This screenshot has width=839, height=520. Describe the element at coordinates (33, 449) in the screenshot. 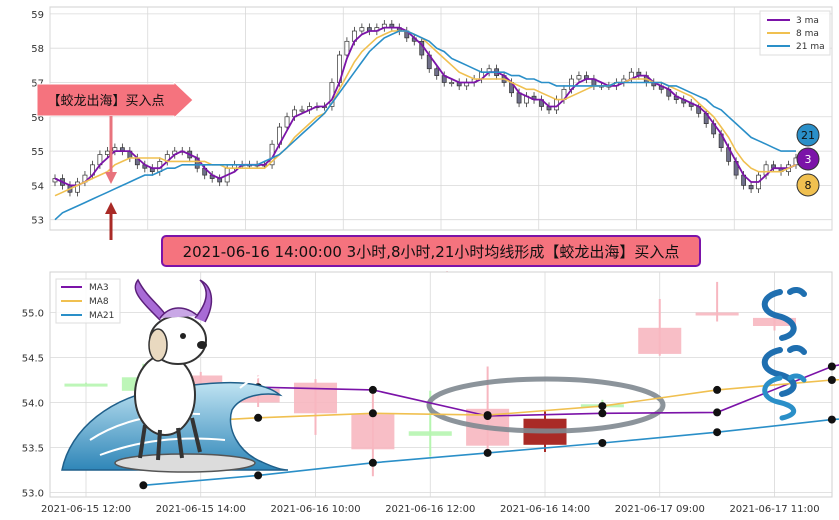

I see `bottom-ytick-53.5: 53.5` at that location.